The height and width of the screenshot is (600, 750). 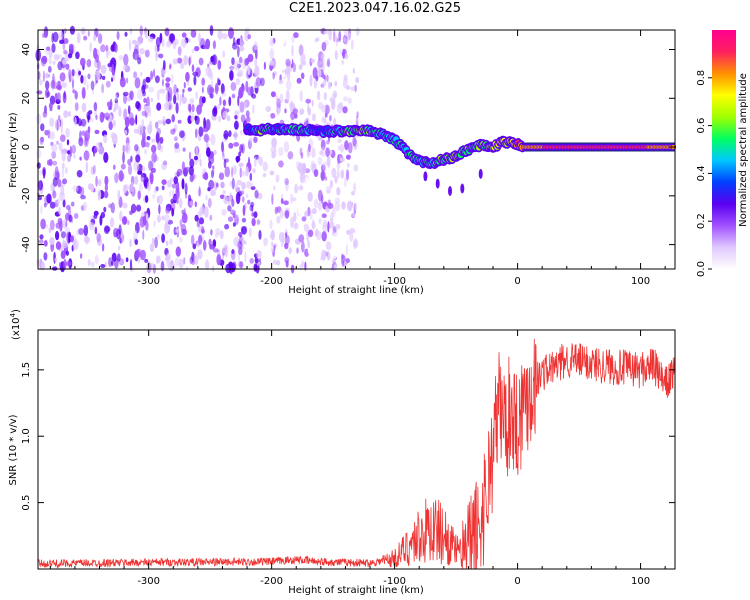 I want to click on colorbar-tick-label: 0.6, so click(x=701, y=126).